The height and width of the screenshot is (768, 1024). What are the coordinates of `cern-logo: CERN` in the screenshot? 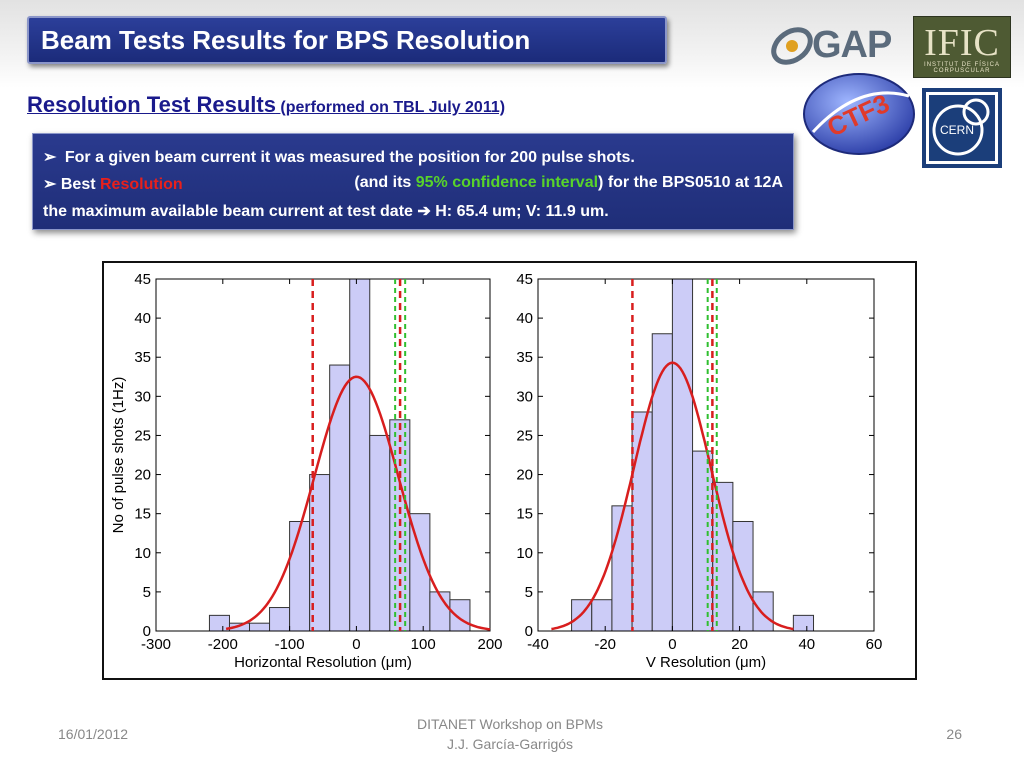 It's located at (962, 128).